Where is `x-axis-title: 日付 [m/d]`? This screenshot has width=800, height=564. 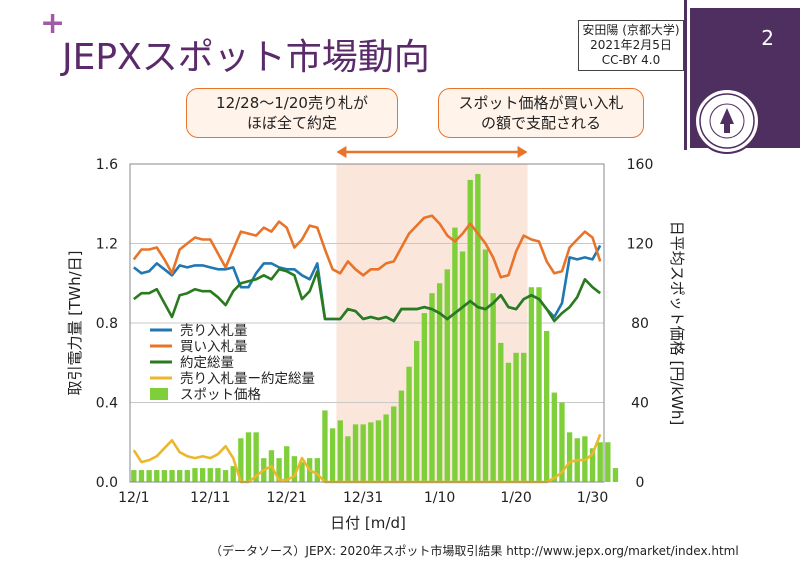
x-axis-title: 日付 [m/d] is located at coordinates (368, 523).